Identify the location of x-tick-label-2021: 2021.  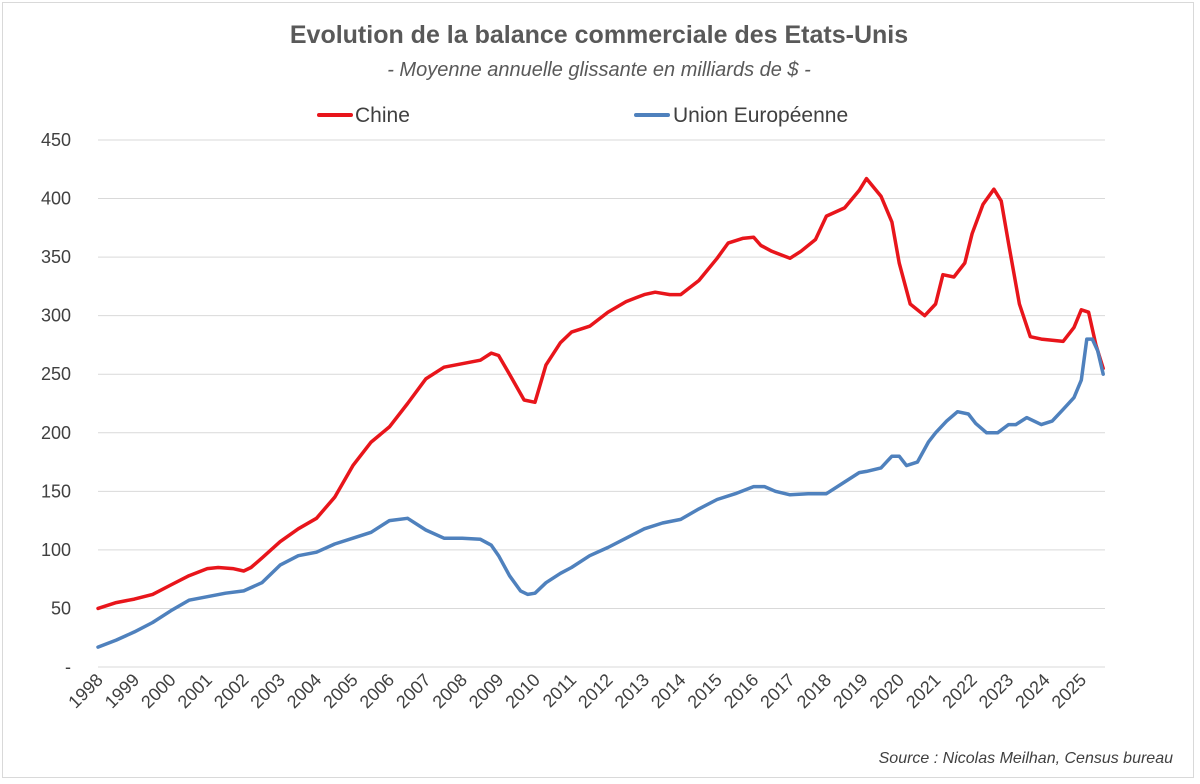
(923, 691).